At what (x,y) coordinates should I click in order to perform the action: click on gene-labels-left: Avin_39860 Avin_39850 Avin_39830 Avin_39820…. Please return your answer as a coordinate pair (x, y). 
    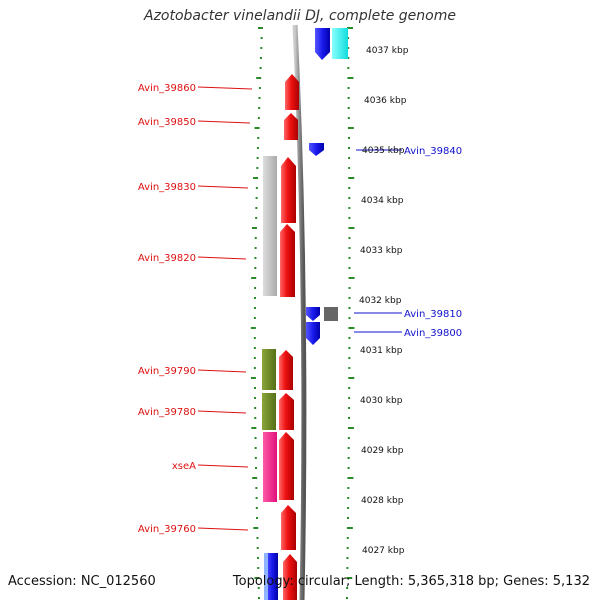
    Looking at the image, I should click on (167, 309).